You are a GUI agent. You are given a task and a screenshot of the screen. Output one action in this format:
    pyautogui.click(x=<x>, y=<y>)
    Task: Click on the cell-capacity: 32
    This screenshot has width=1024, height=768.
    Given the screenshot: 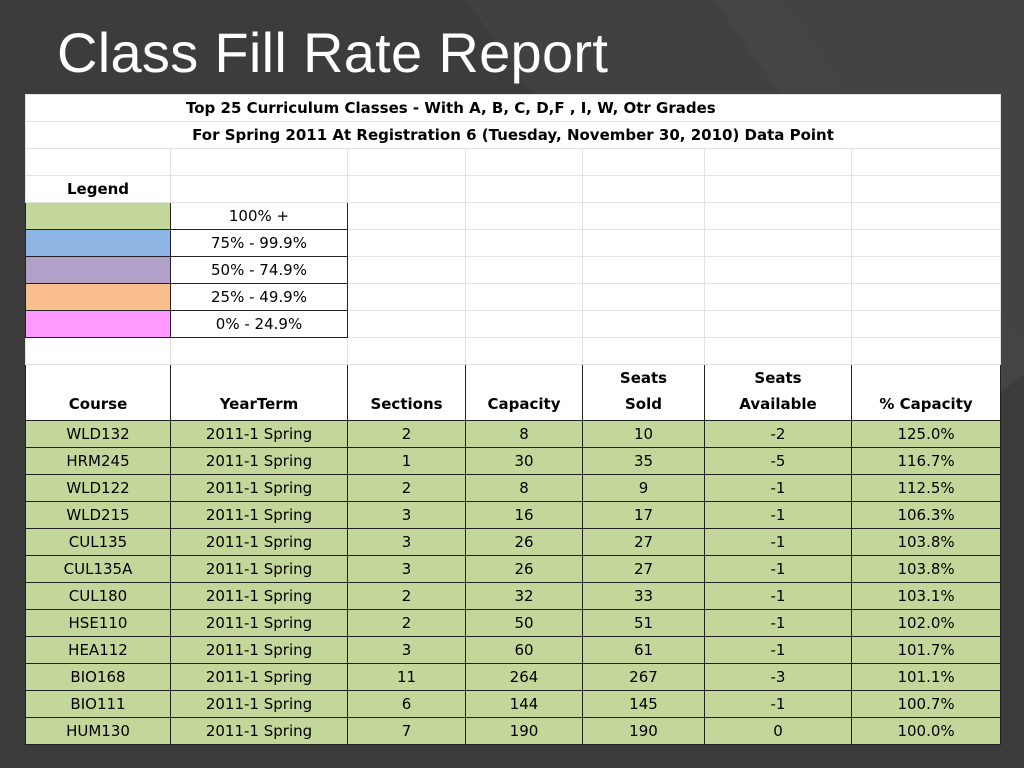 What is the action you would take?
    pyautogui.click(x=524, y=596)
    